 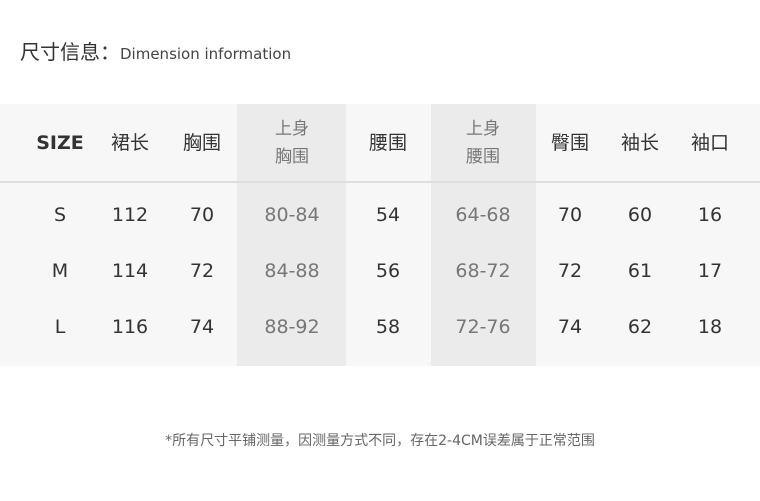 What do you see at coordinates (640, 142) in the screenshot?
I see `column-header: 袖长` at bounding box center [640, 142].